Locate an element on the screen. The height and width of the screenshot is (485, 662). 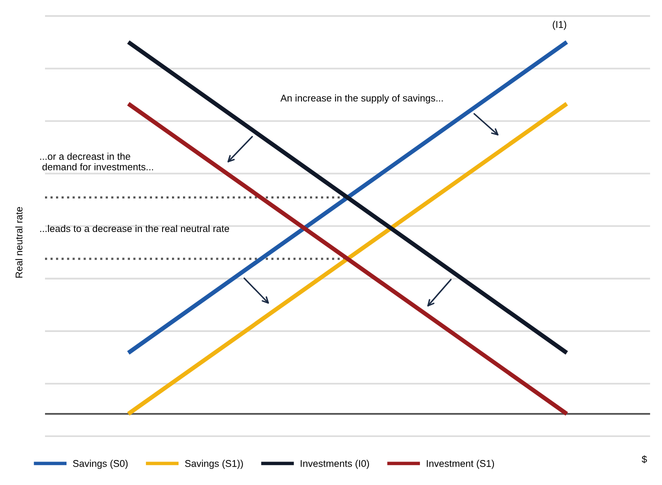
annotation: ...leads to a decrease in the real neutral rate is located at coordinates (135, 228).